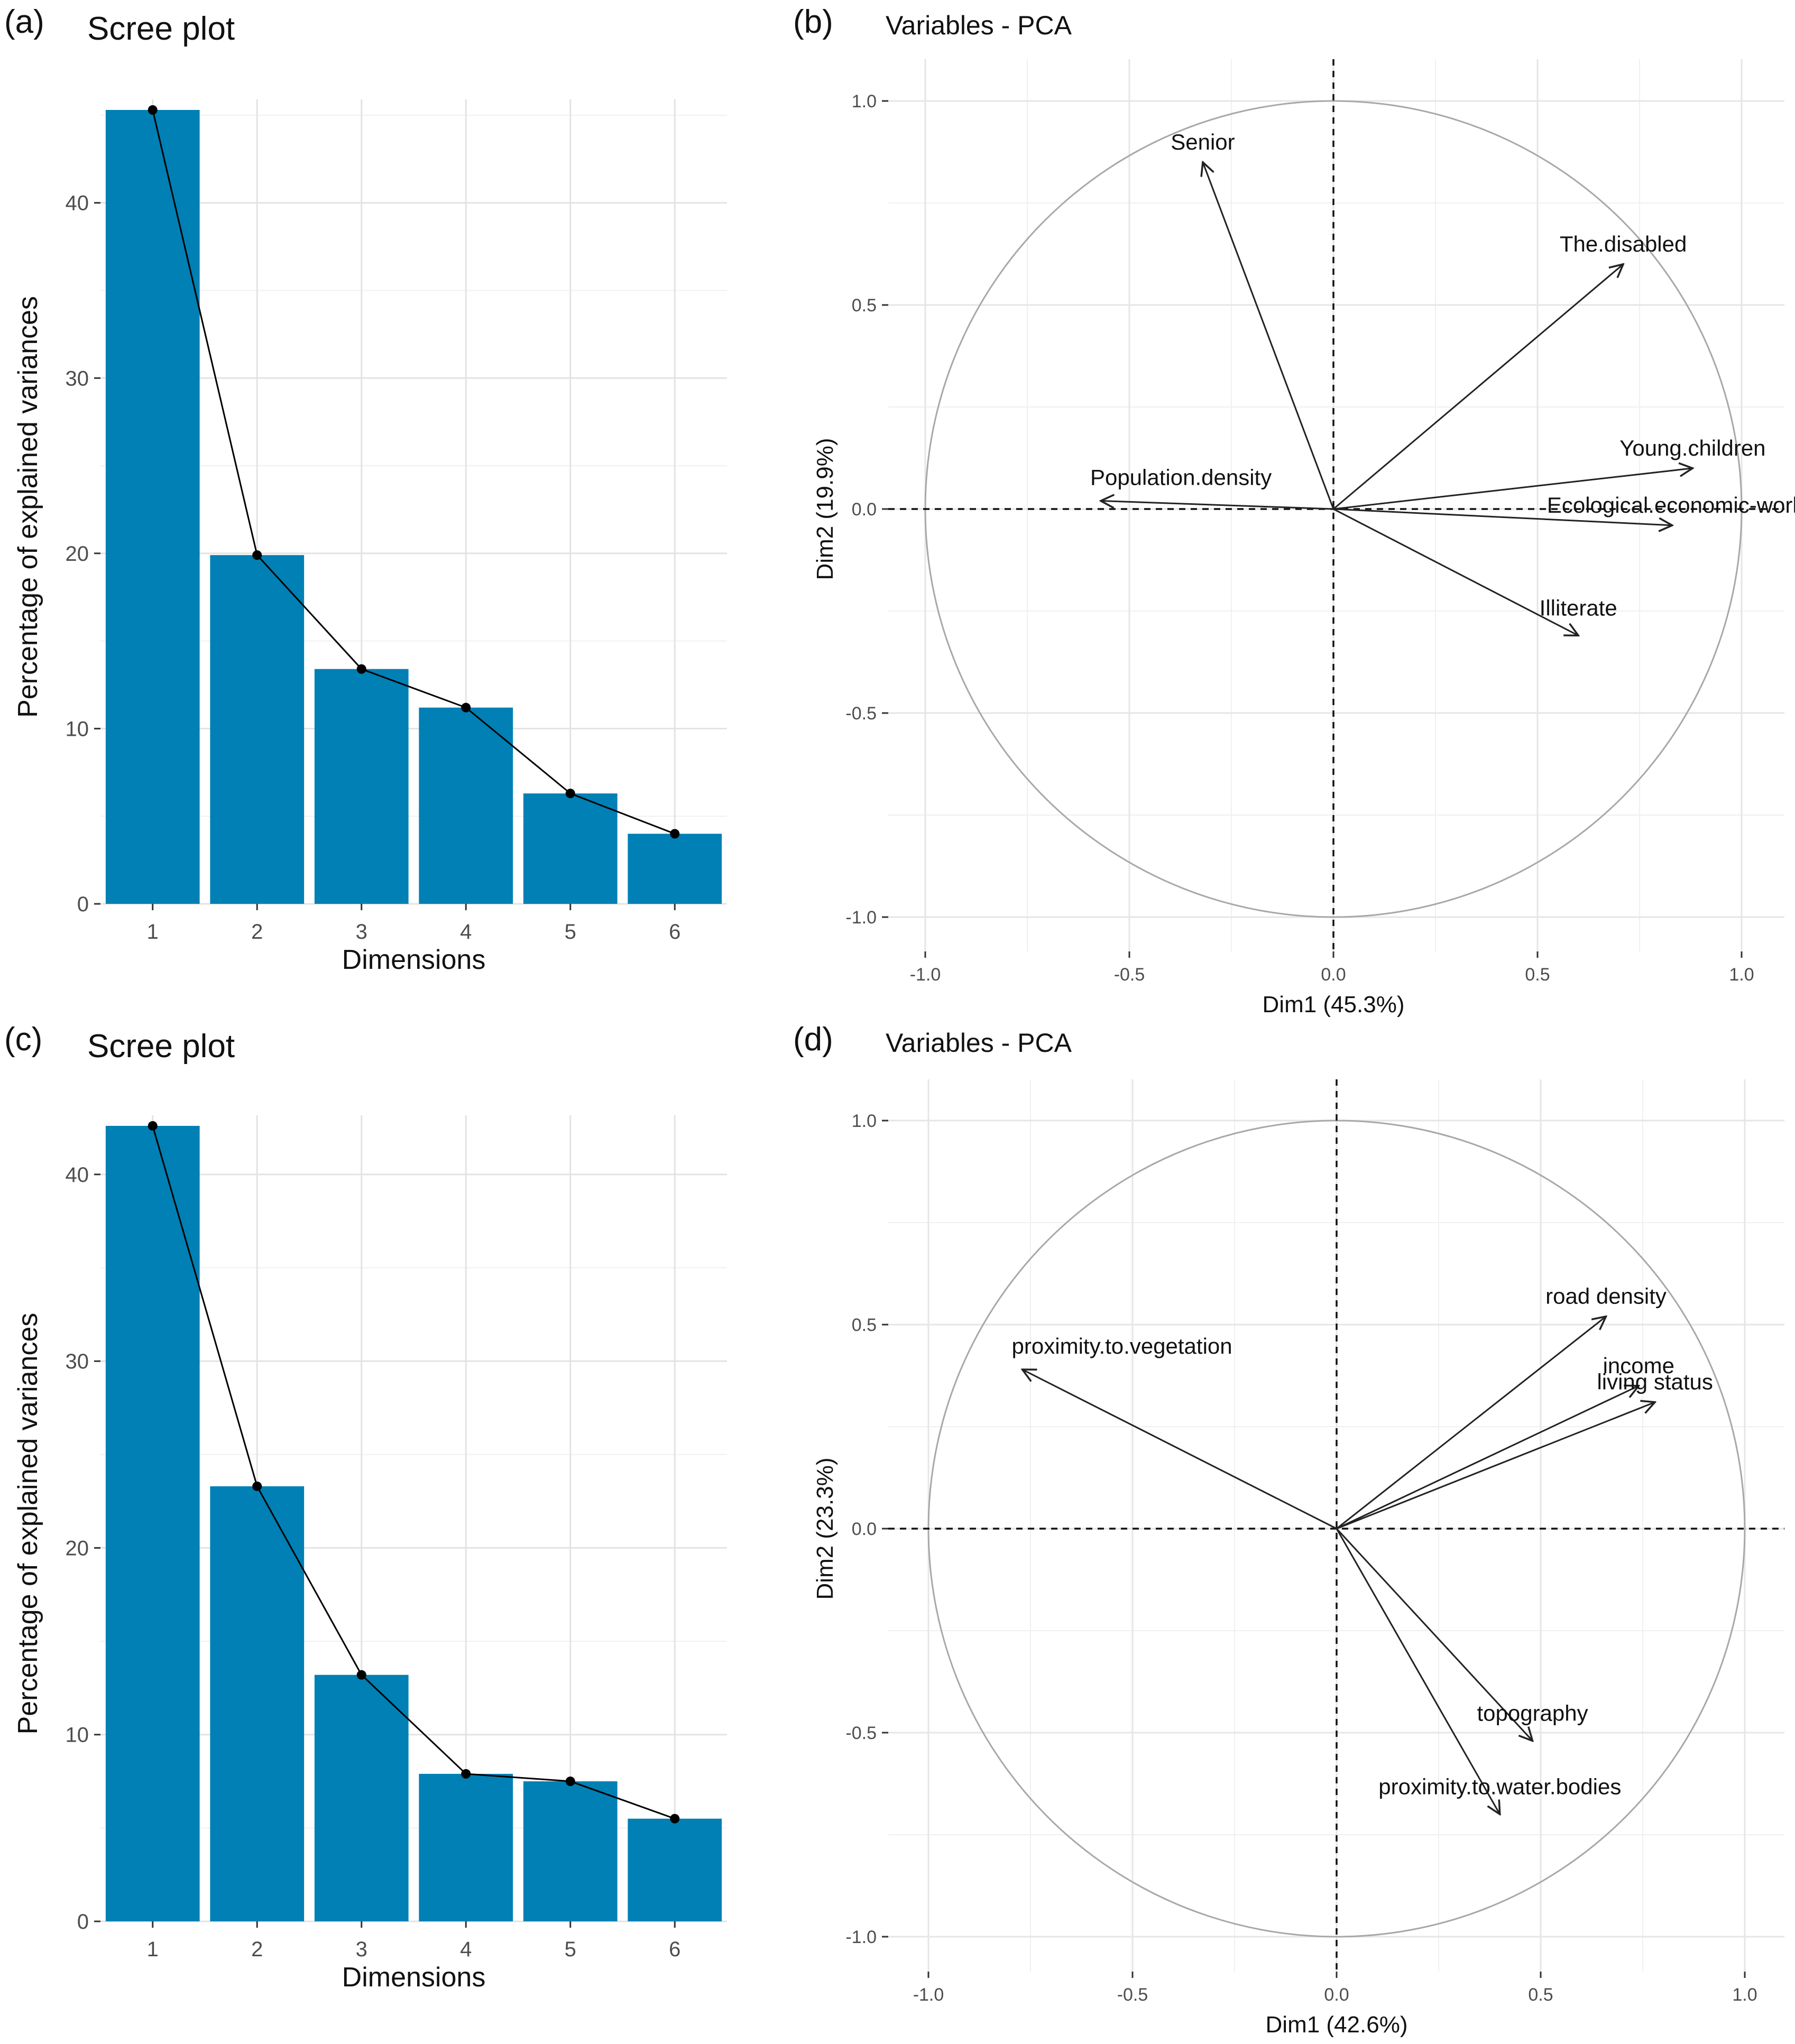 Image resolution: width=1795 pixels, height=2044 pixels. I want to click on panel-label: (c), so click(23, 1039).